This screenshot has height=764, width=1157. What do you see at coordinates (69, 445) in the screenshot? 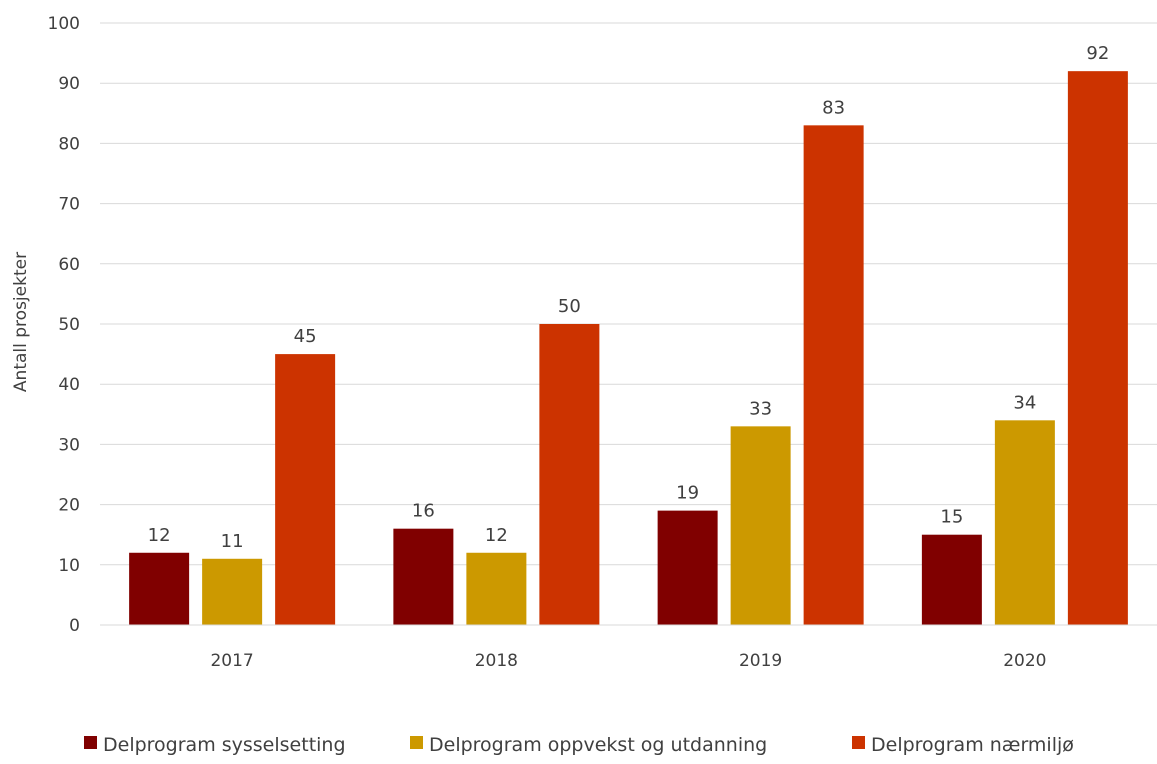
I see `y-tick-label: 30` at bounding box center [69, 445].